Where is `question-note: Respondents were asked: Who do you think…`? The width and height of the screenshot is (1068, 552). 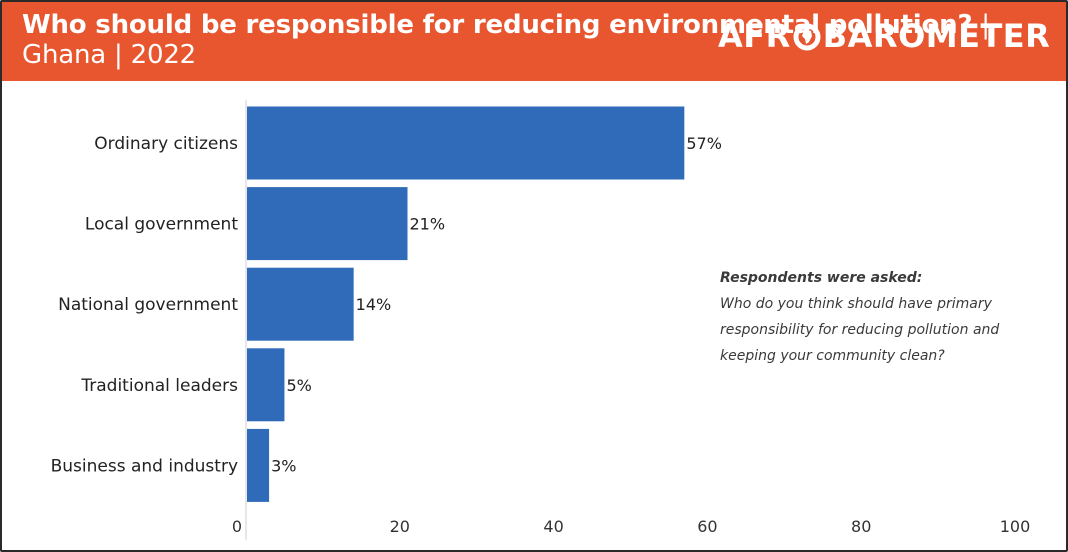 question-note: Respondents were asked: Who do you think… is located at coordinates (885, 317).